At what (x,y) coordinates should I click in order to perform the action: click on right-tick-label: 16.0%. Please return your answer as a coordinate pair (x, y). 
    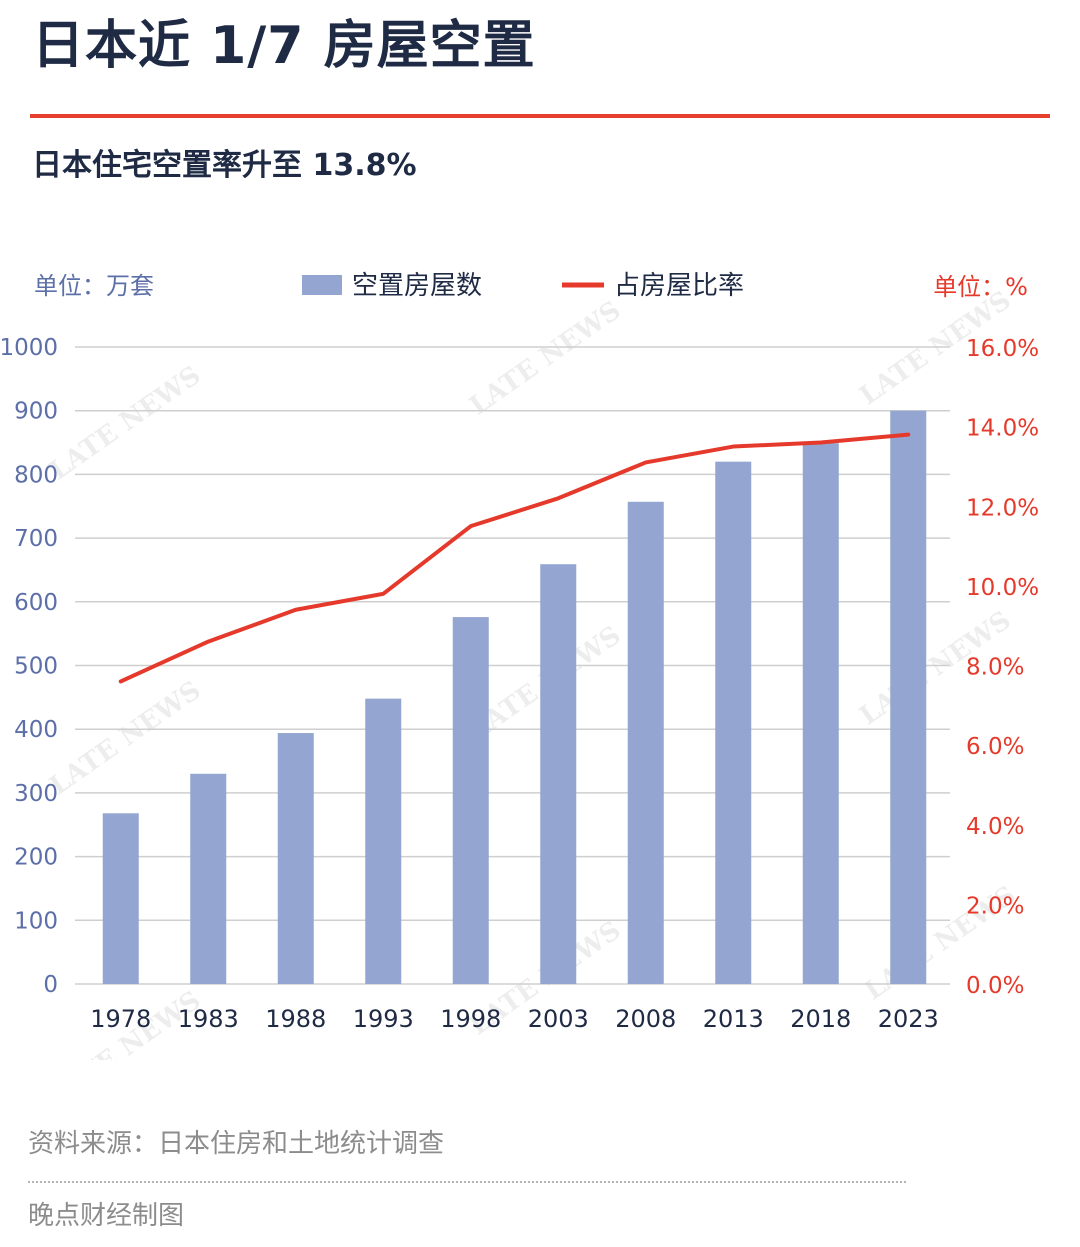
    Looking at the image, I should click on (1002, 349).